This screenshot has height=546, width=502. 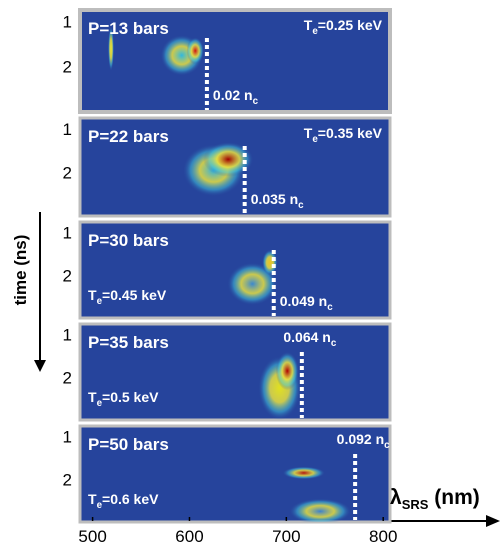 What do you see at coordinates (493, 521) in the screenshot?
I see `x-arrow-head` at bounding box center [493, 521].